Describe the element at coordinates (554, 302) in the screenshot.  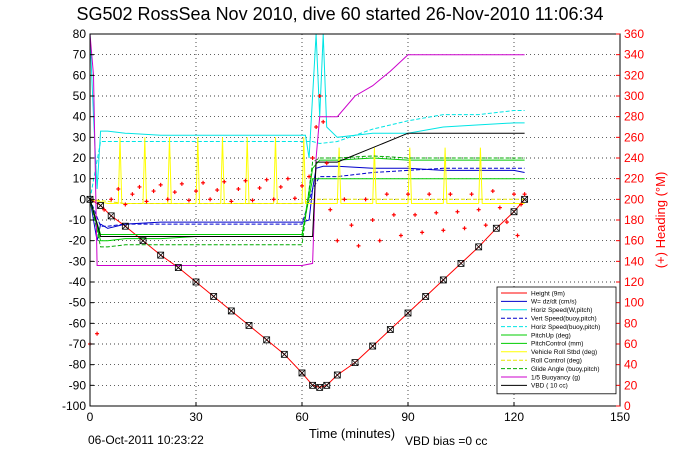
I see `legend-label: W= dz/dt (cm/s)` at that location.